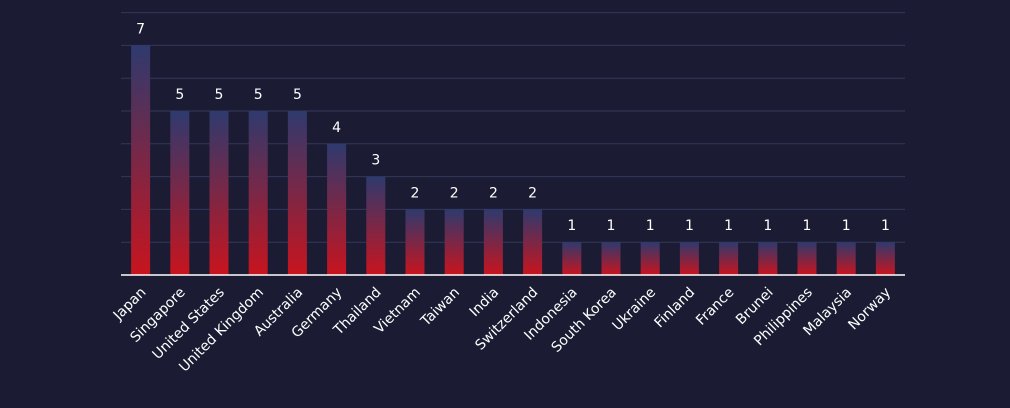 This screenshot has height=408, width=1010. What do you see at coordinates (885, 226) in the screenshot?
I see `value-label-norway: 1` at bounding box center [885, 226].